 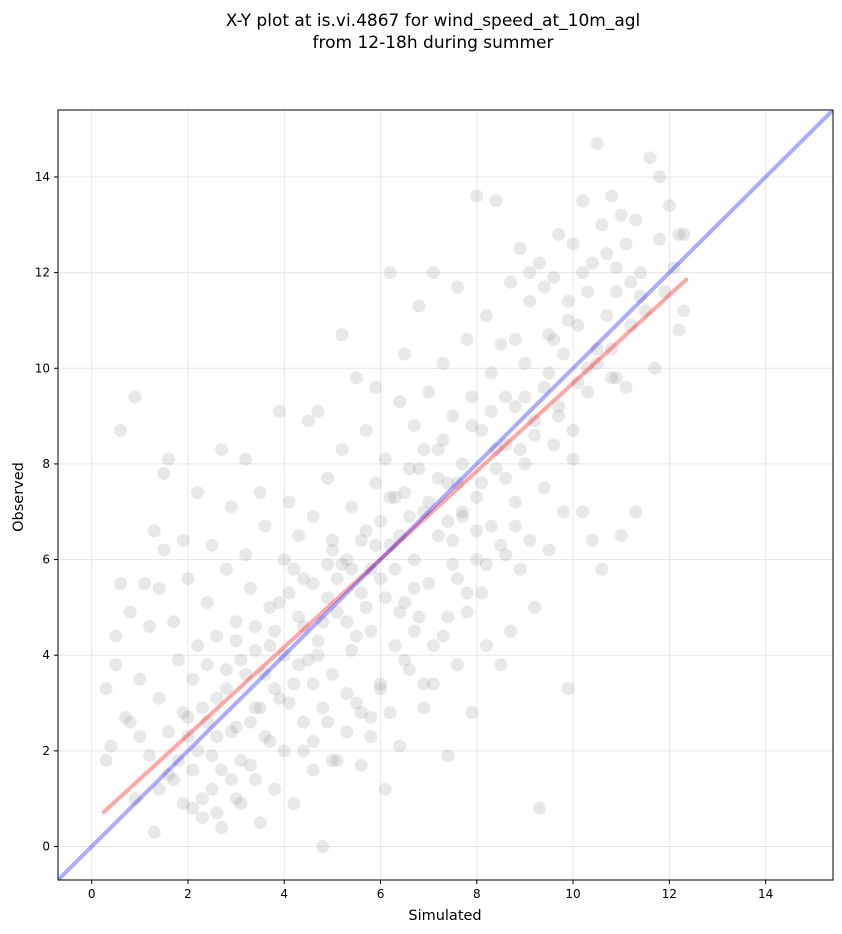 What do you see at coordinates (188, 894) in the screenshot?
I see `x-tick-label: 2` at bounding box center [188, 894].